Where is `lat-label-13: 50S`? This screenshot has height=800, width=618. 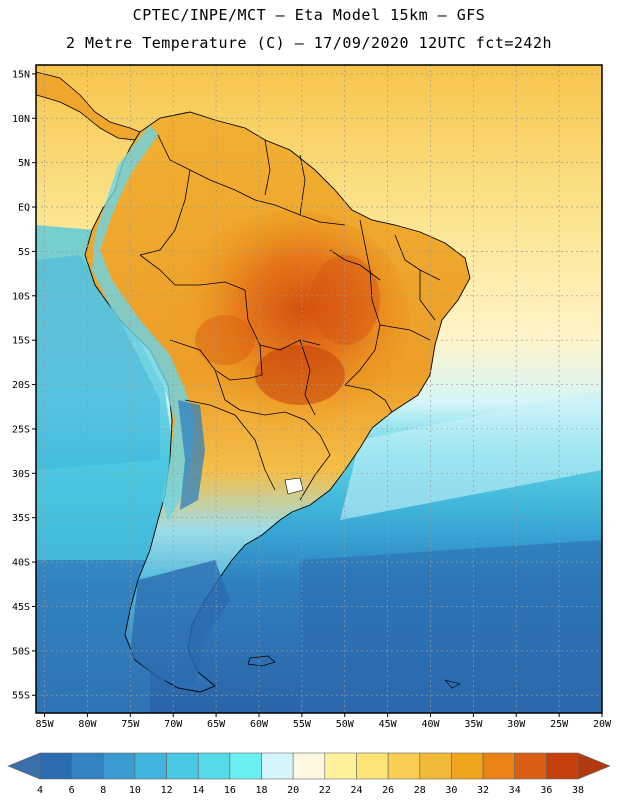 lat-label-13: 50S is located at coordinates (21, 651).